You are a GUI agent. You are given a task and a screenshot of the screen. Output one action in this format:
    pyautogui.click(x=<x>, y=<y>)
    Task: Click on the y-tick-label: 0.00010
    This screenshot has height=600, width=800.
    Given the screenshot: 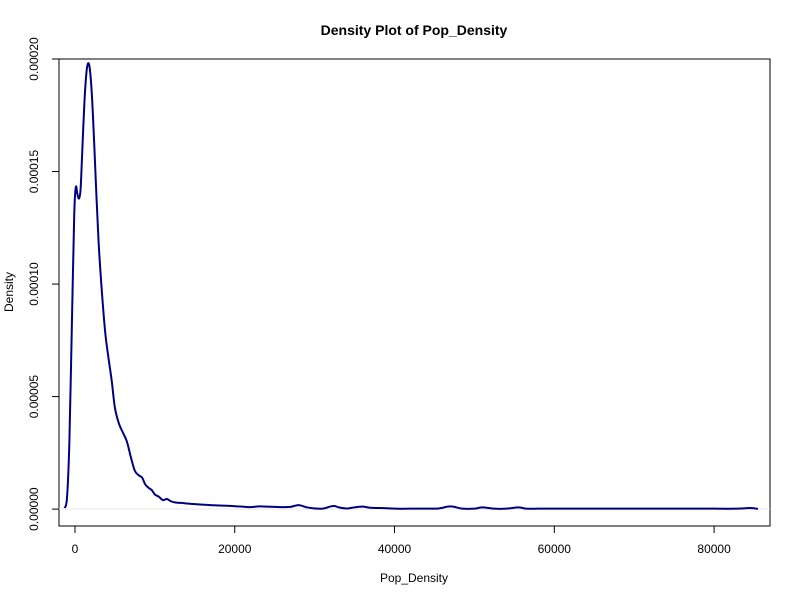 What is the action you would take?
    pyautogui.click(x=34, y=284)
    